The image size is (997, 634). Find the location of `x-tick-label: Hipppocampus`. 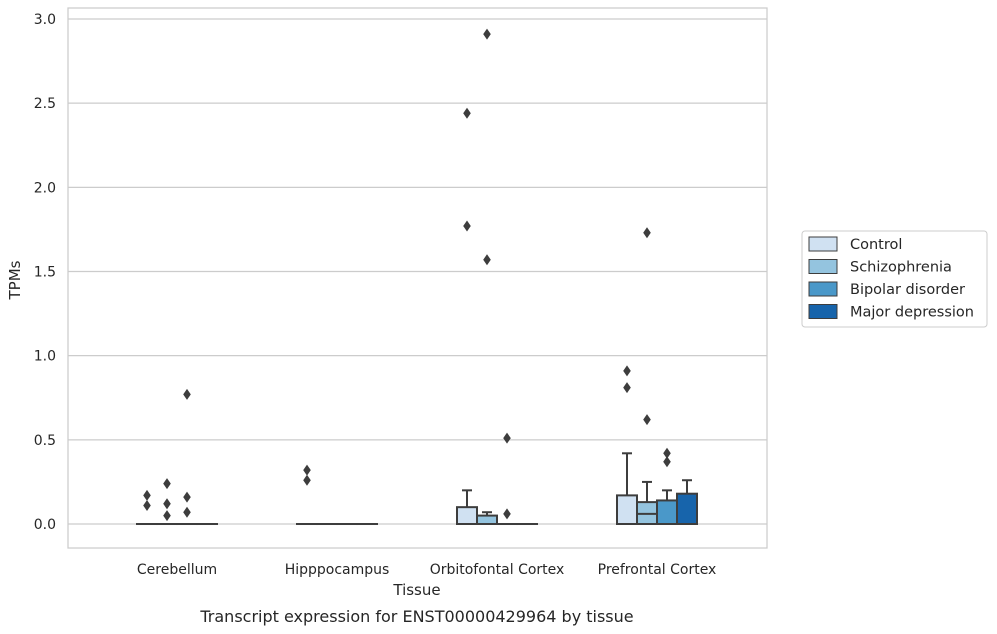

x-tick-label: Hipppocampus is located at coordinates (337, 570).